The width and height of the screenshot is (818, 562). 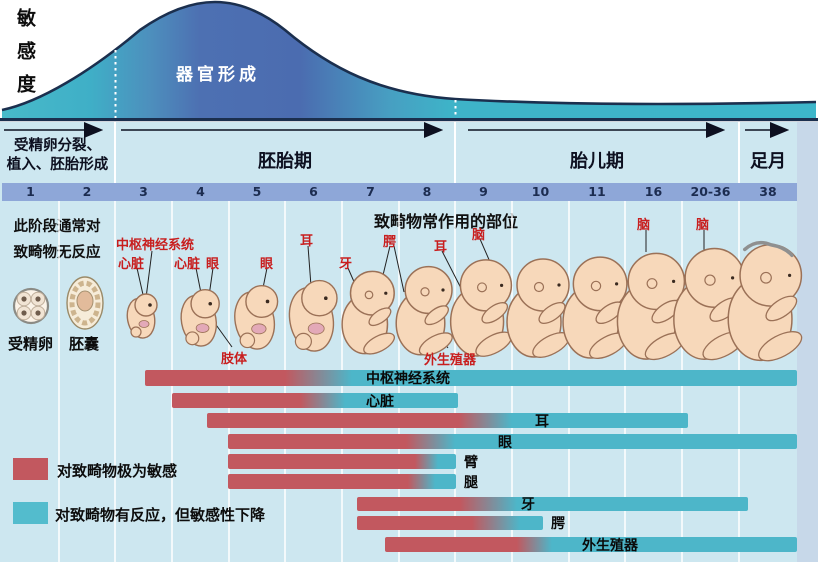 I want to click on critical-period-bar-腭, so click(x=450, y=523).